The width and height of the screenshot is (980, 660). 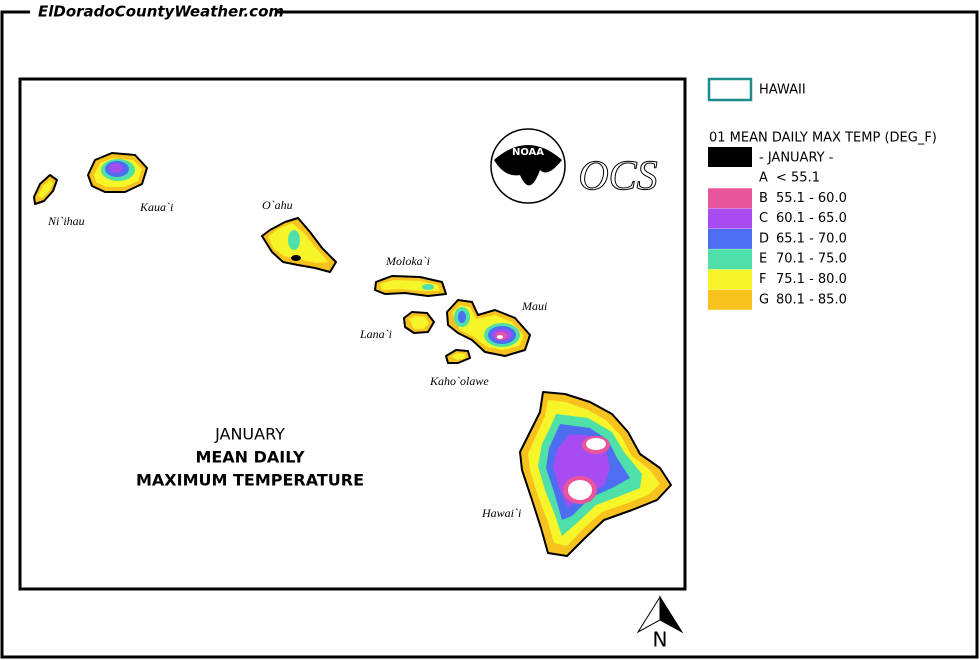 I want to click on legend-code: C, so click(x=763, y=218).